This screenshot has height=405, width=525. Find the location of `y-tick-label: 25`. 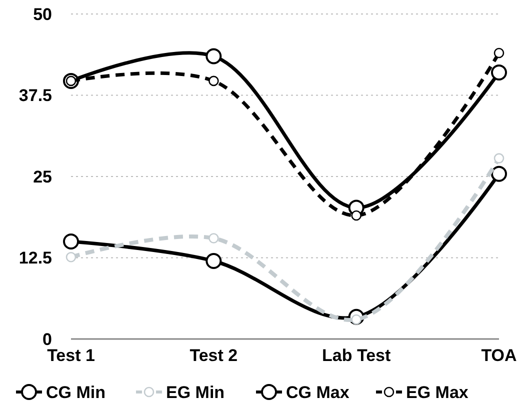

y-tick-label: 25 is located at coordinates (42, 176).